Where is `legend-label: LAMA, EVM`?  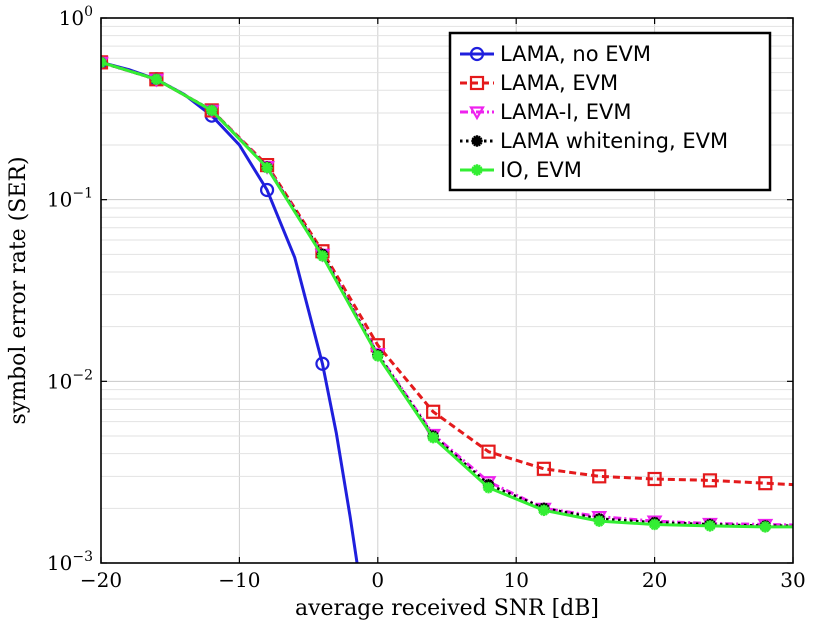 legend-label: LAMA, EVM is located at coordinates (559, 83).